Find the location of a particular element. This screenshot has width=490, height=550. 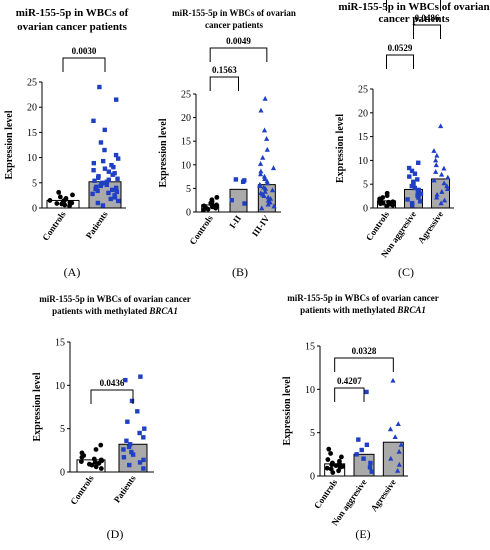

y-tick-label: 25 is located at coordinates (32, 83).